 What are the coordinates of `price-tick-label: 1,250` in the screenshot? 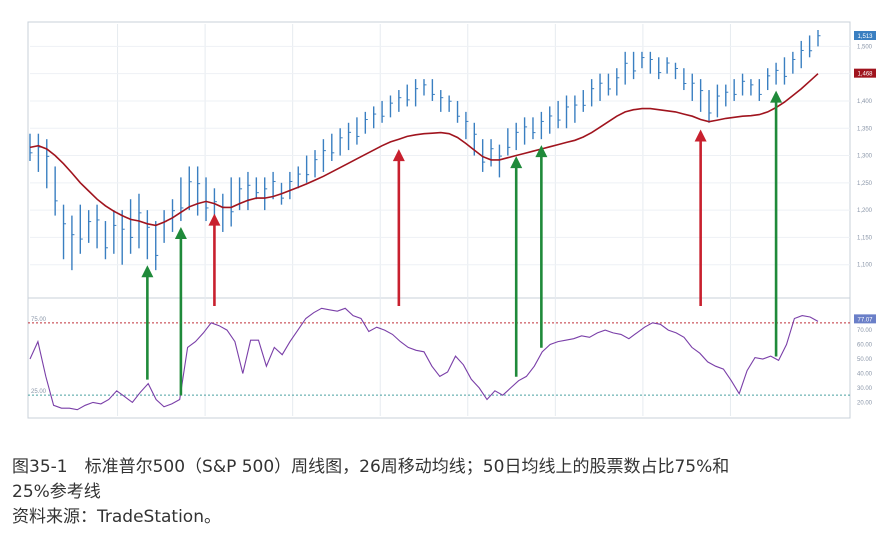 It's located at (865, 184).